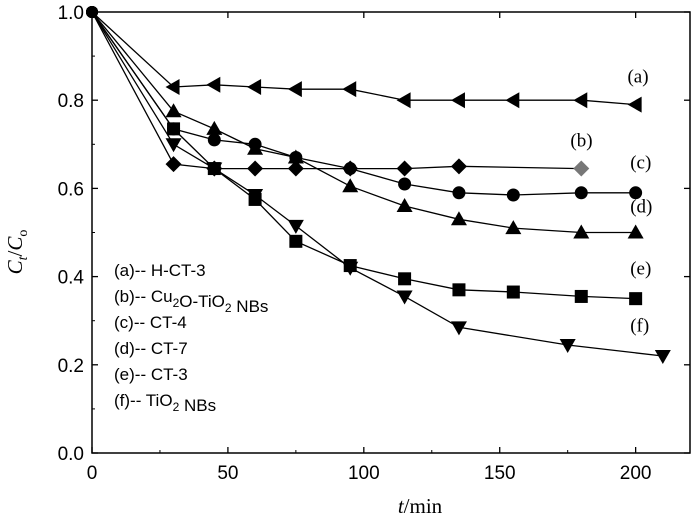  What do you see at coordinates (71, 101) in the screenshot?
I see `y-tick-label: 0.8` at bounding box center [71, 101].